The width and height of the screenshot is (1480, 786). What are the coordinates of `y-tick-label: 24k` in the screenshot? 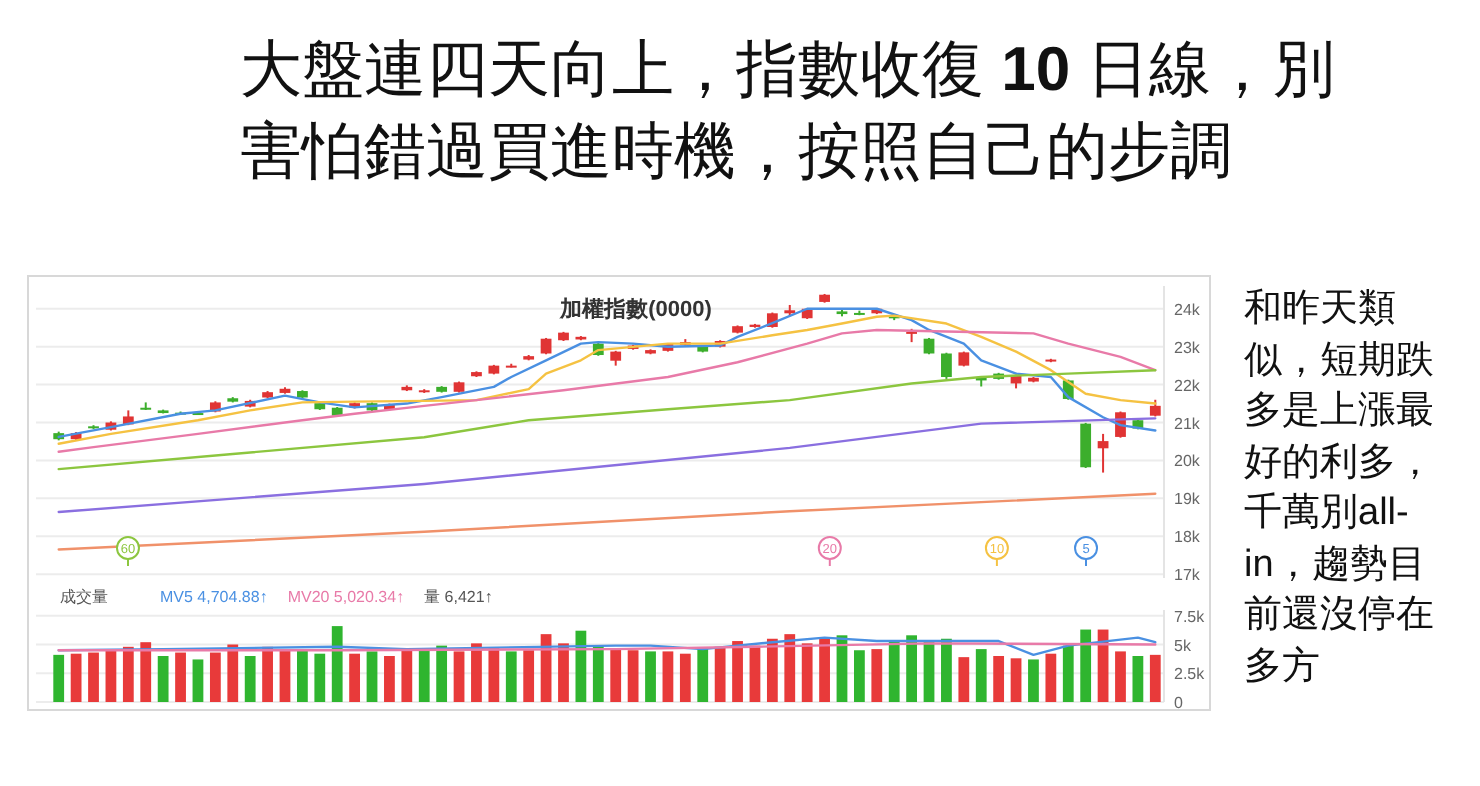 It's located at (1188, 309).